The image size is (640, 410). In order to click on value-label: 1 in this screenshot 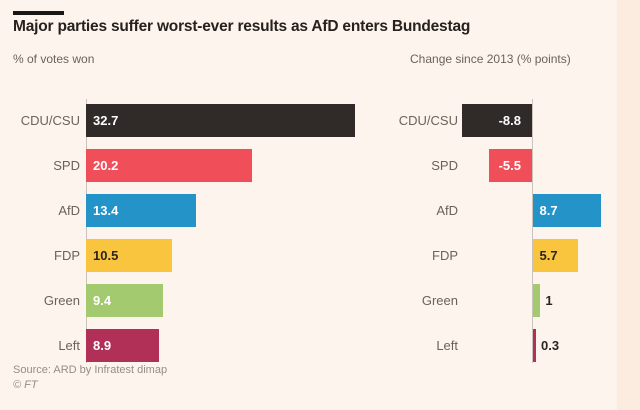, I will do `click(549, 300)`.